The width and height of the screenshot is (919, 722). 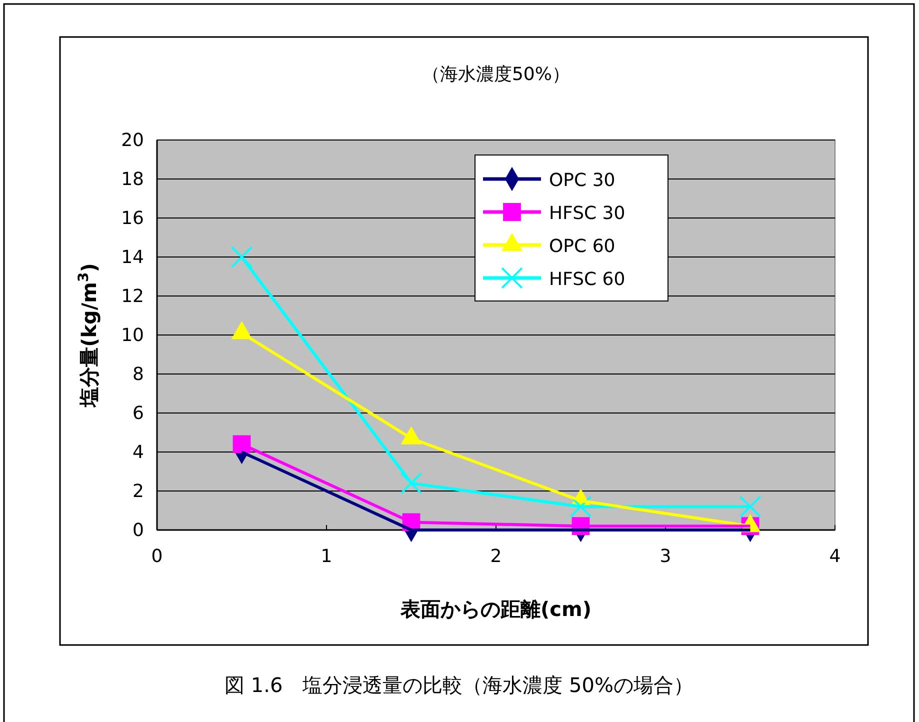 I want to click on caption: 図 1.6 塩分浸透量の比較（海水濃度 50%の場合）, so click(x=459, y=685).